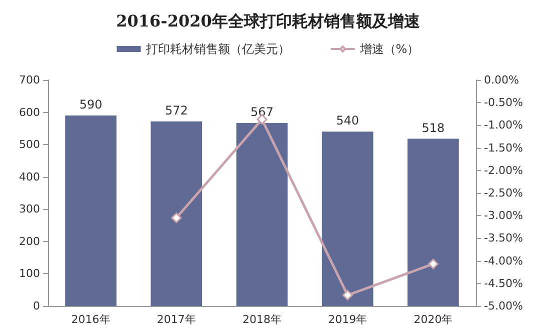 Image resolution: width=536 pixels, height=336 pixels. Describe the element at coordinates (29, 273) in the screenshot. I see `y-tick-label: 100` at that location.